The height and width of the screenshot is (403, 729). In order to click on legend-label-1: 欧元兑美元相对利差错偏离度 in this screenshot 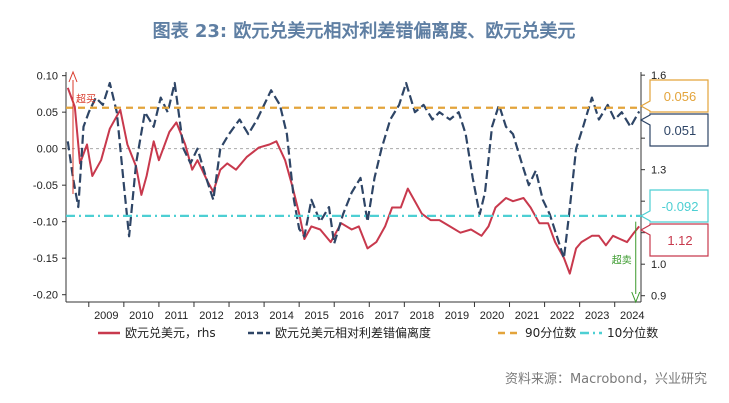, I will do `click(353, 332)`.